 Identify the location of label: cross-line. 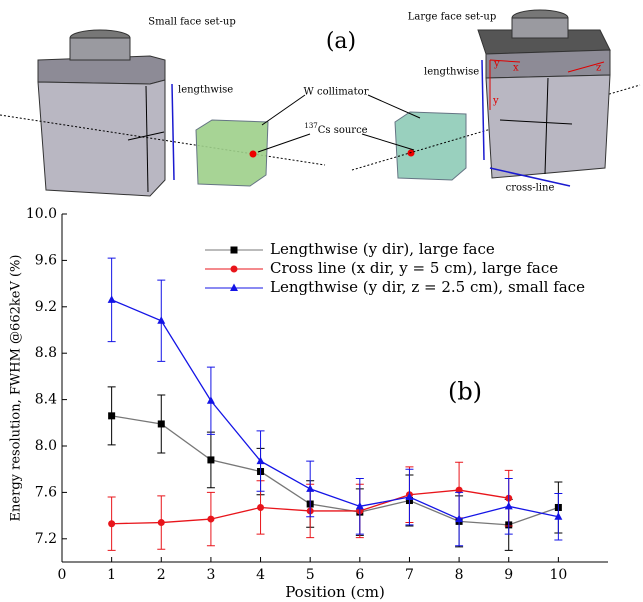
(530, 188).